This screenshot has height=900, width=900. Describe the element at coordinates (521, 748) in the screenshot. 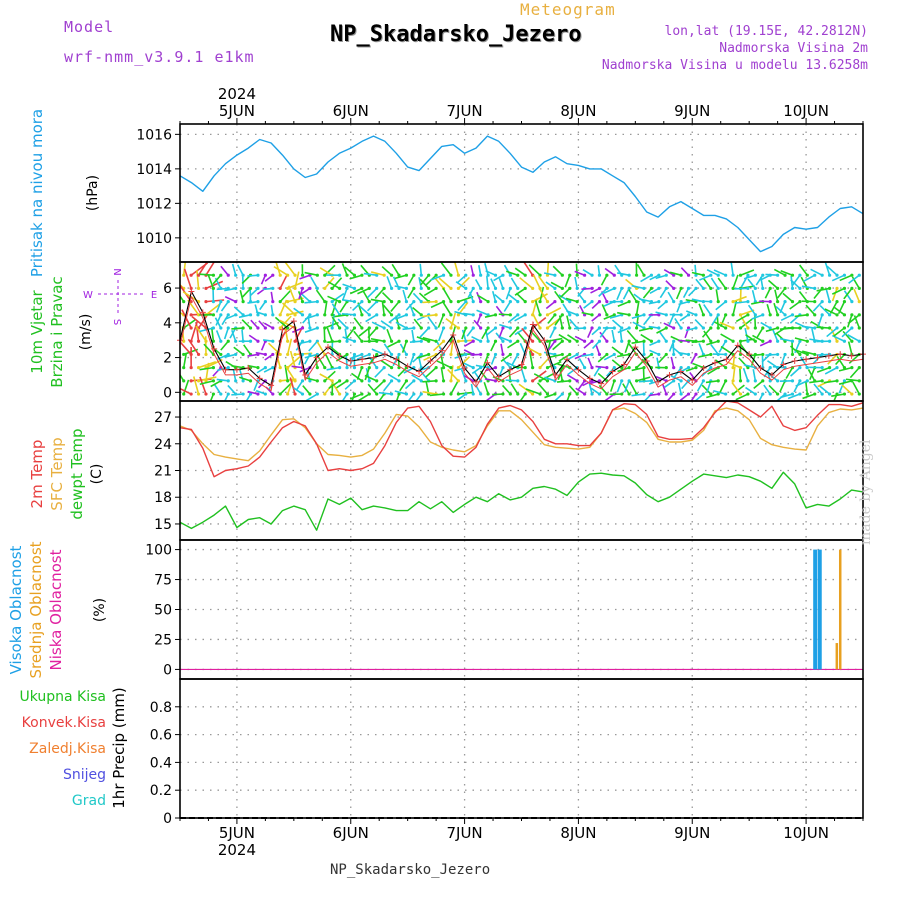

I see `precip-plot-area` at that location.